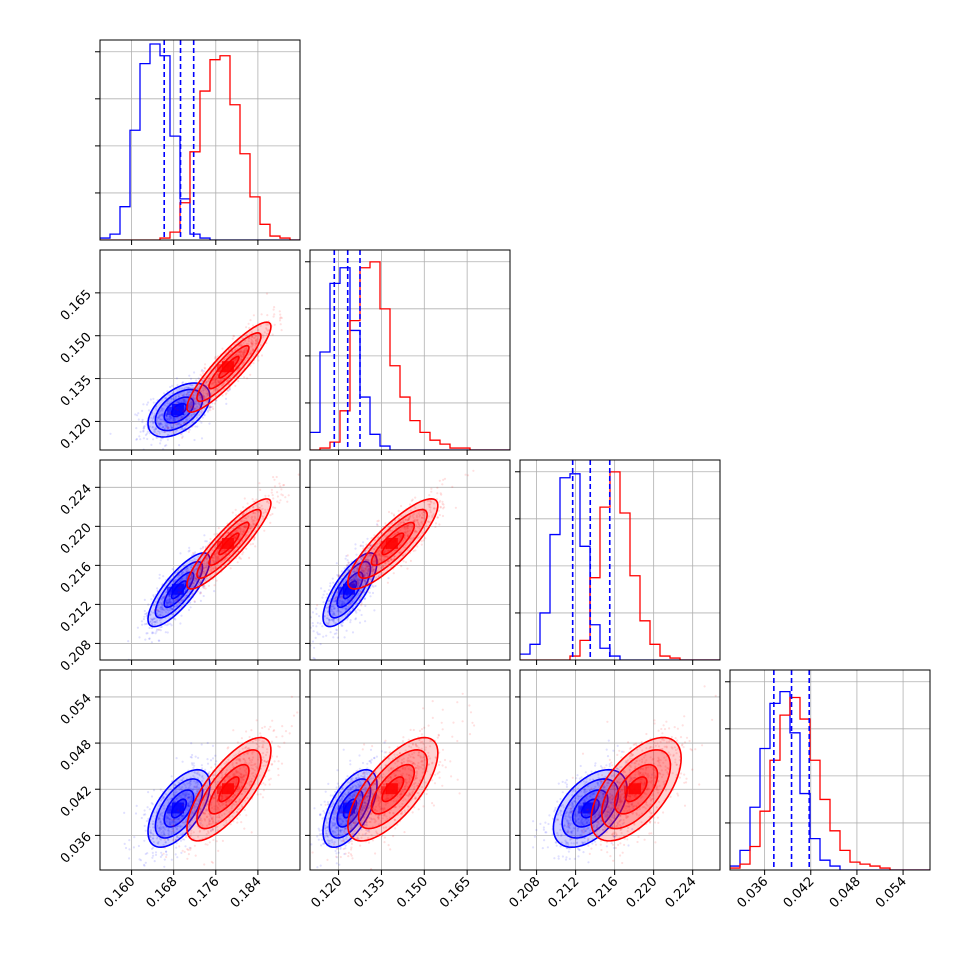 The width and height of the screenshot is (970, 970). Describe the element at coordinates (410, 355) in the screenshot. I see `hist-red-line` at that location.